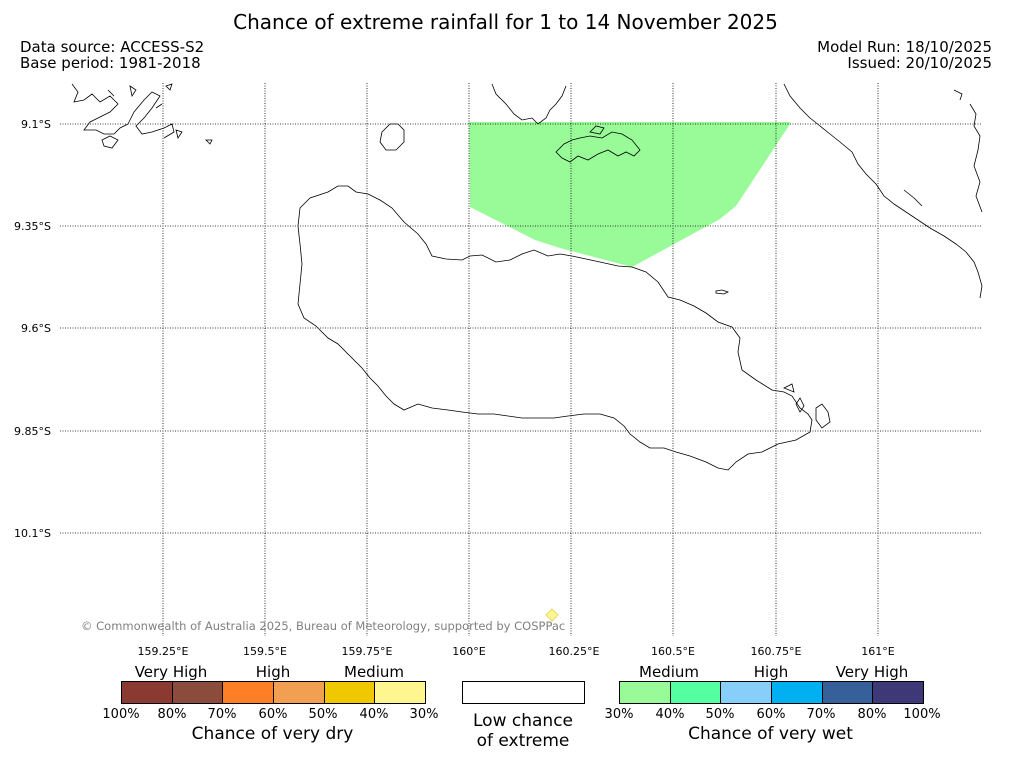  I want to click on lon-label: 160.5°E, so click(673, 651).